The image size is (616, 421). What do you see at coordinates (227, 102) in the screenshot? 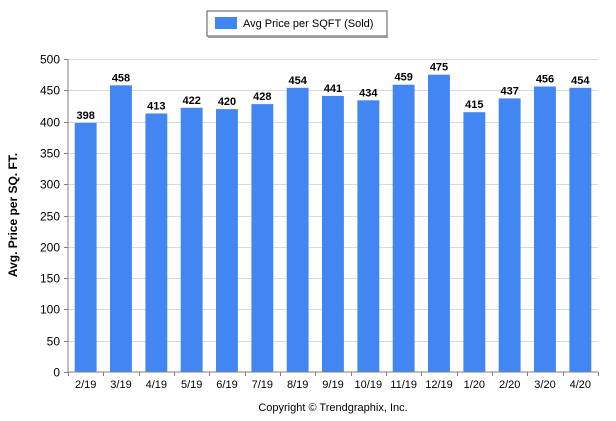
I see `data-label: 420` at bounding box center [227, 102].